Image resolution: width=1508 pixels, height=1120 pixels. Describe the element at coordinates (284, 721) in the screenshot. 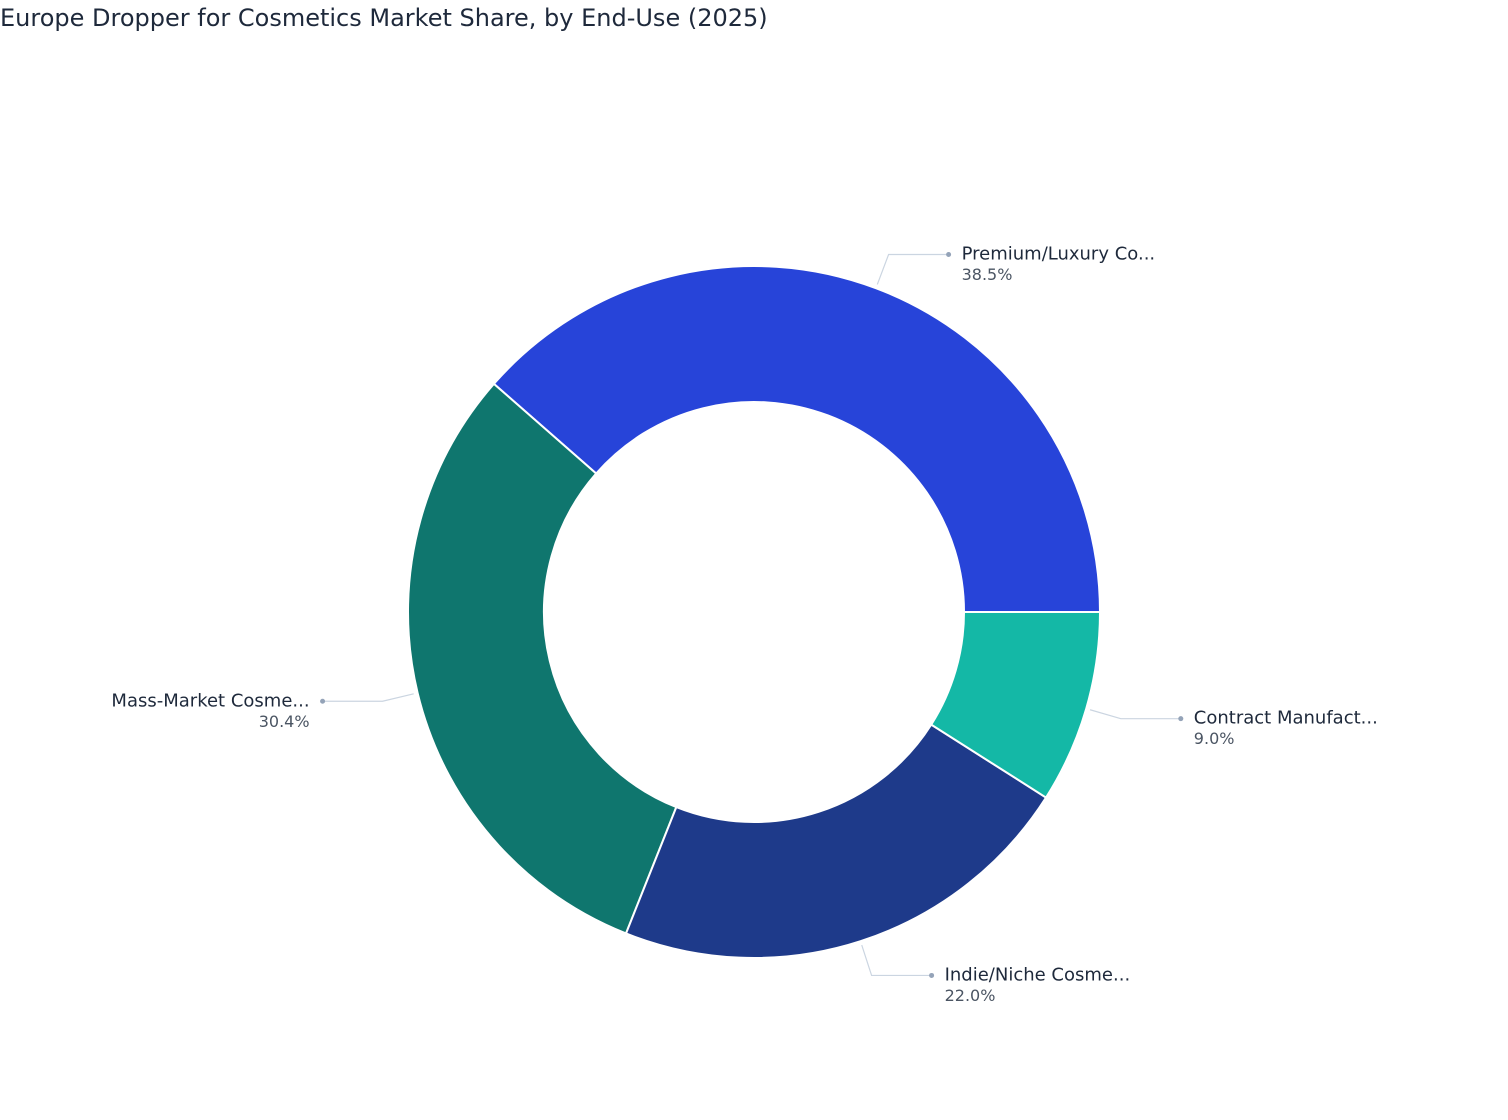

I see `slice-value: 30.4%` at that location.